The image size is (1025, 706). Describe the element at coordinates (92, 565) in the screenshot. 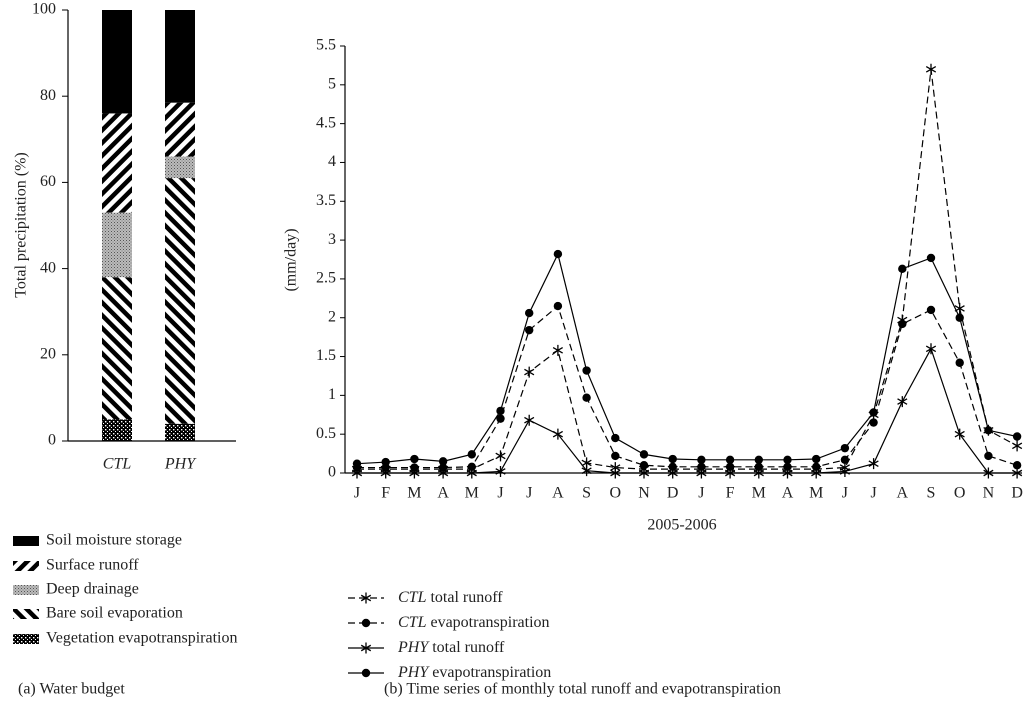

I see `legend-label: Surface runoff` at that location.